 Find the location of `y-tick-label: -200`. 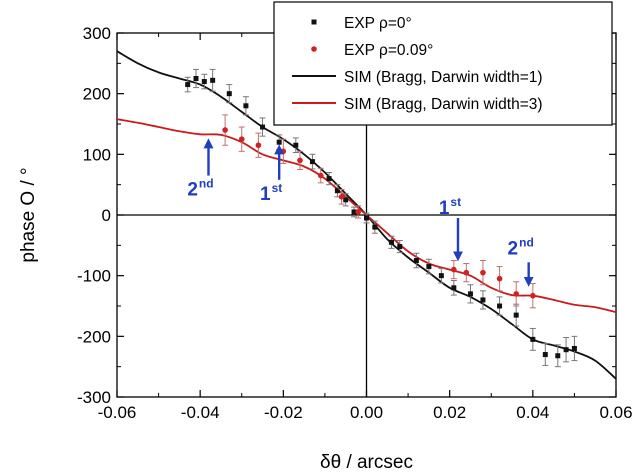

y-tick-label: -200 is located at coordinates (94, 336).